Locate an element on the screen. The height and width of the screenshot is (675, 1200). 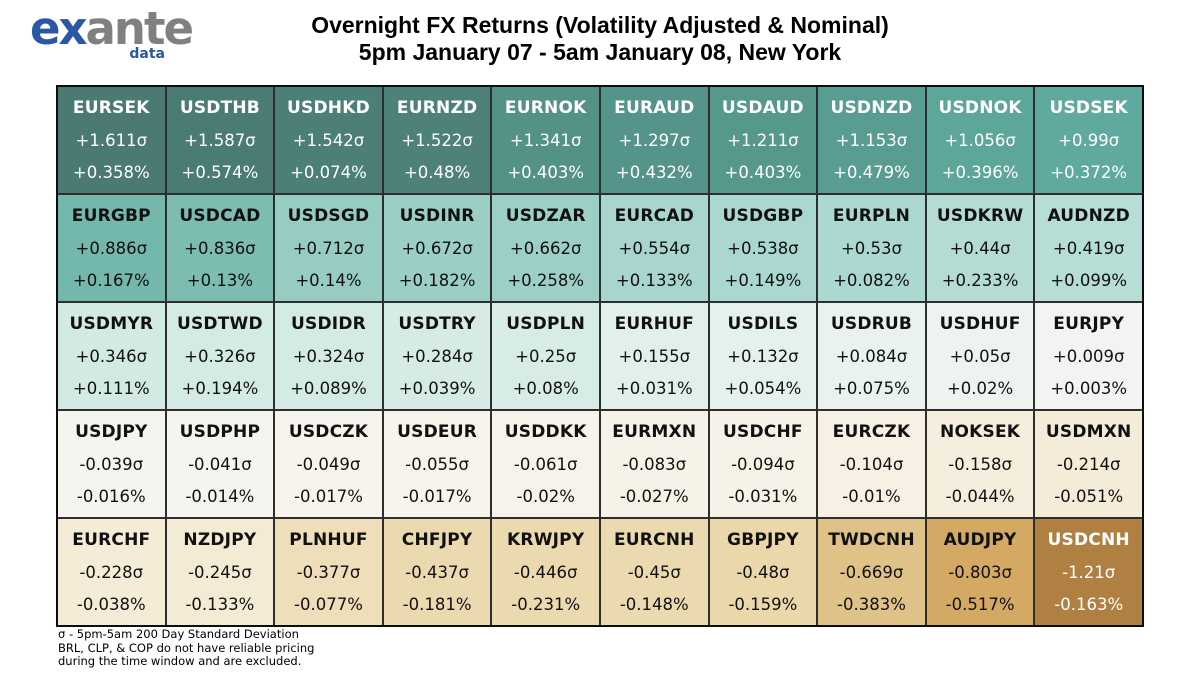
fx-cell-usdcnh: USDCNH -1.21σ -0.163% is located at coordinates (1088, 572).